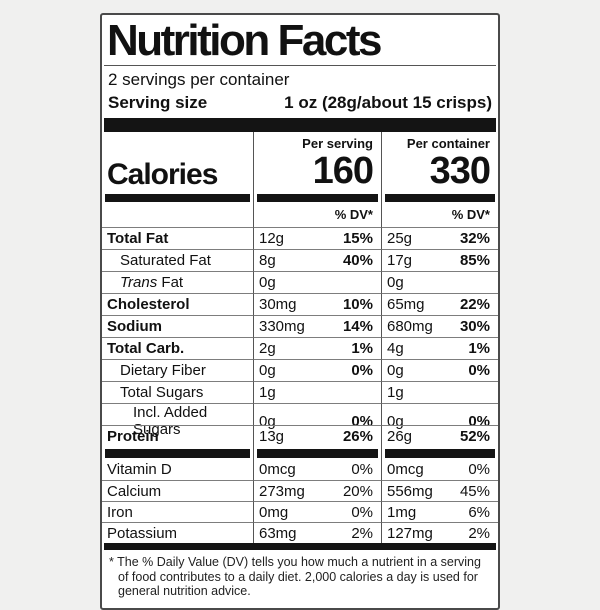 This screenshot has width=600, height=610. What do you see at coordinates (274, 512) in the screenshot?
I see `serving-amount: 0mg` at bounding box center [274, 512].